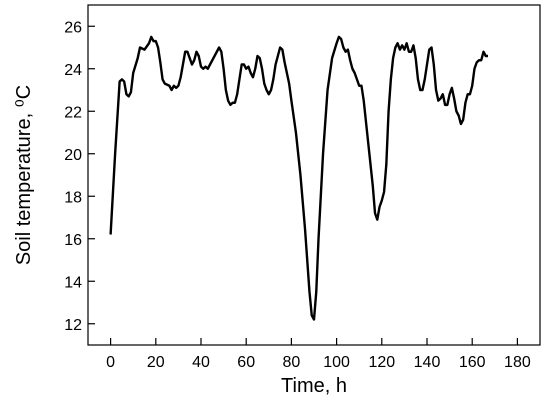  I want to click on x-tick-label: 120, so click(381, 362).